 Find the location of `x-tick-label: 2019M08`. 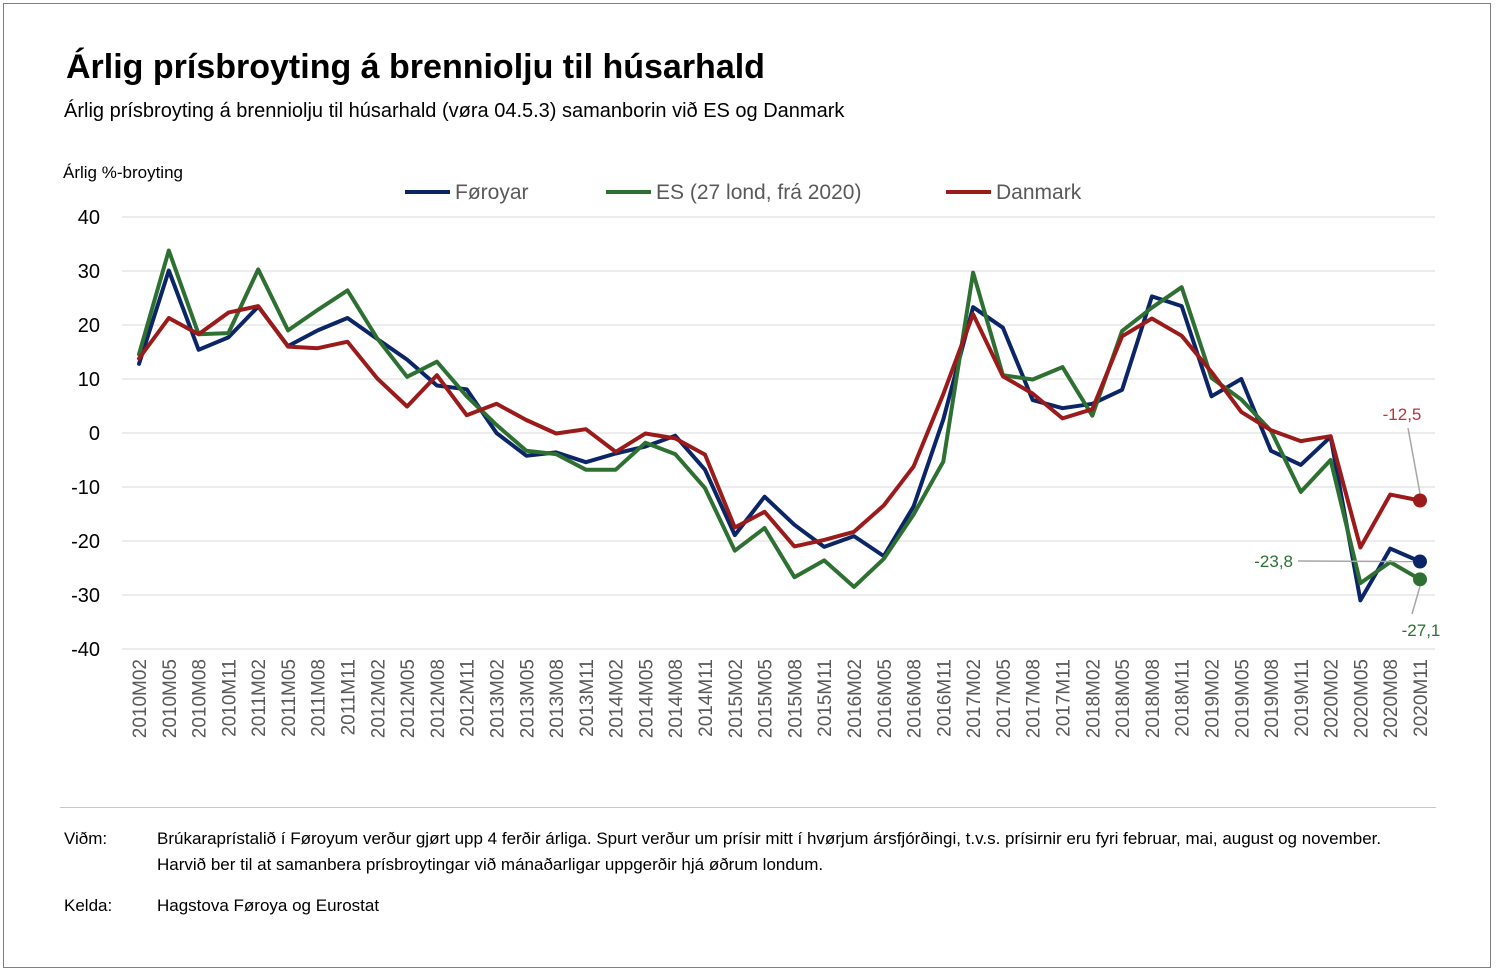

x-tick-label: 2019M08 is located at coordinates (1272, 698).